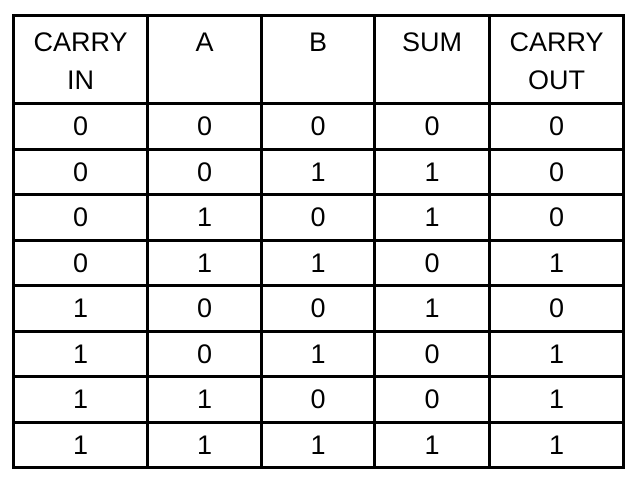 This screenshot has width=634, height=480. I want to click on header-text-line-1: A, so click(204, 42).